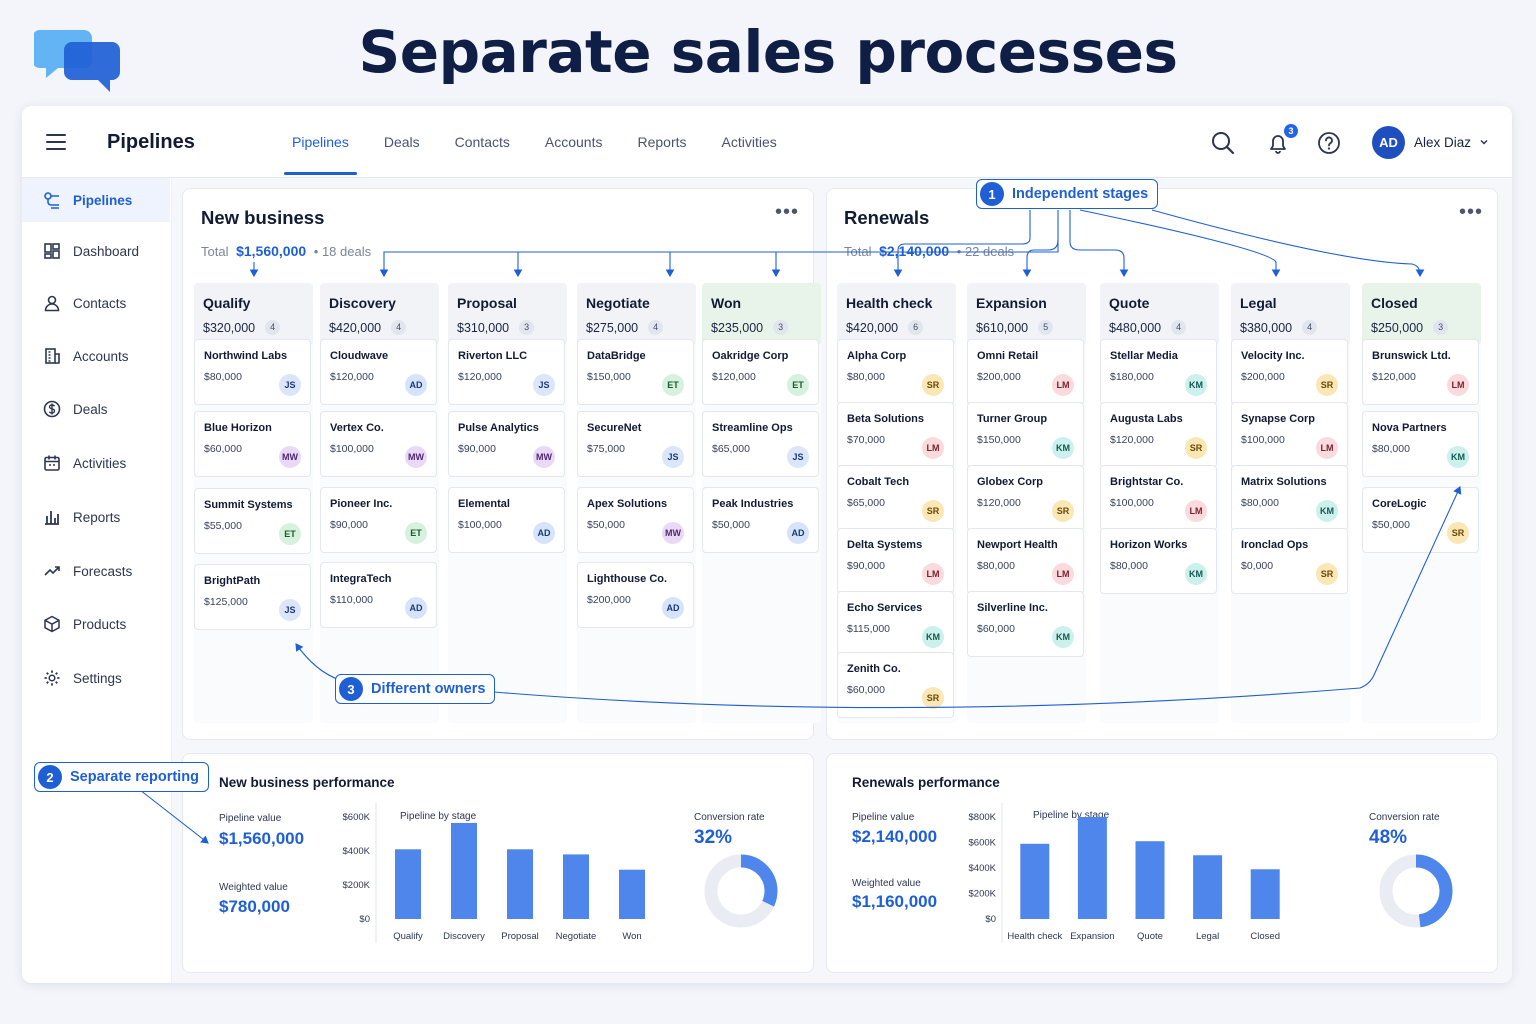 This screenshot has height=1024, width=1536. I want to click on deal-card: Oakridge Corp $120,000 ET, so click(760, 372).